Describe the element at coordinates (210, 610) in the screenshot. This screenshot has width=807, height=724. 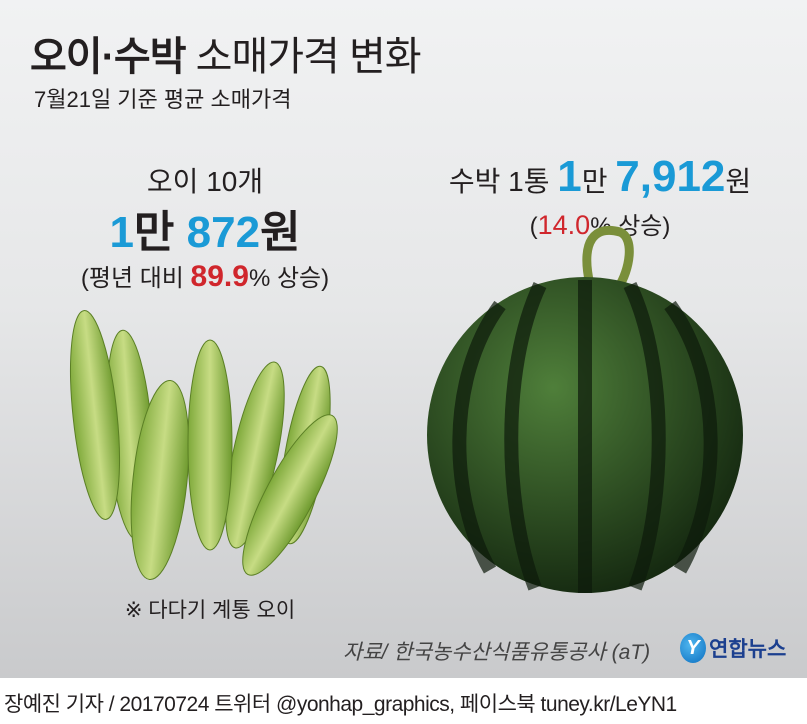
I see `cucumber-note: ※ 다다기 계통 오이` at that location.